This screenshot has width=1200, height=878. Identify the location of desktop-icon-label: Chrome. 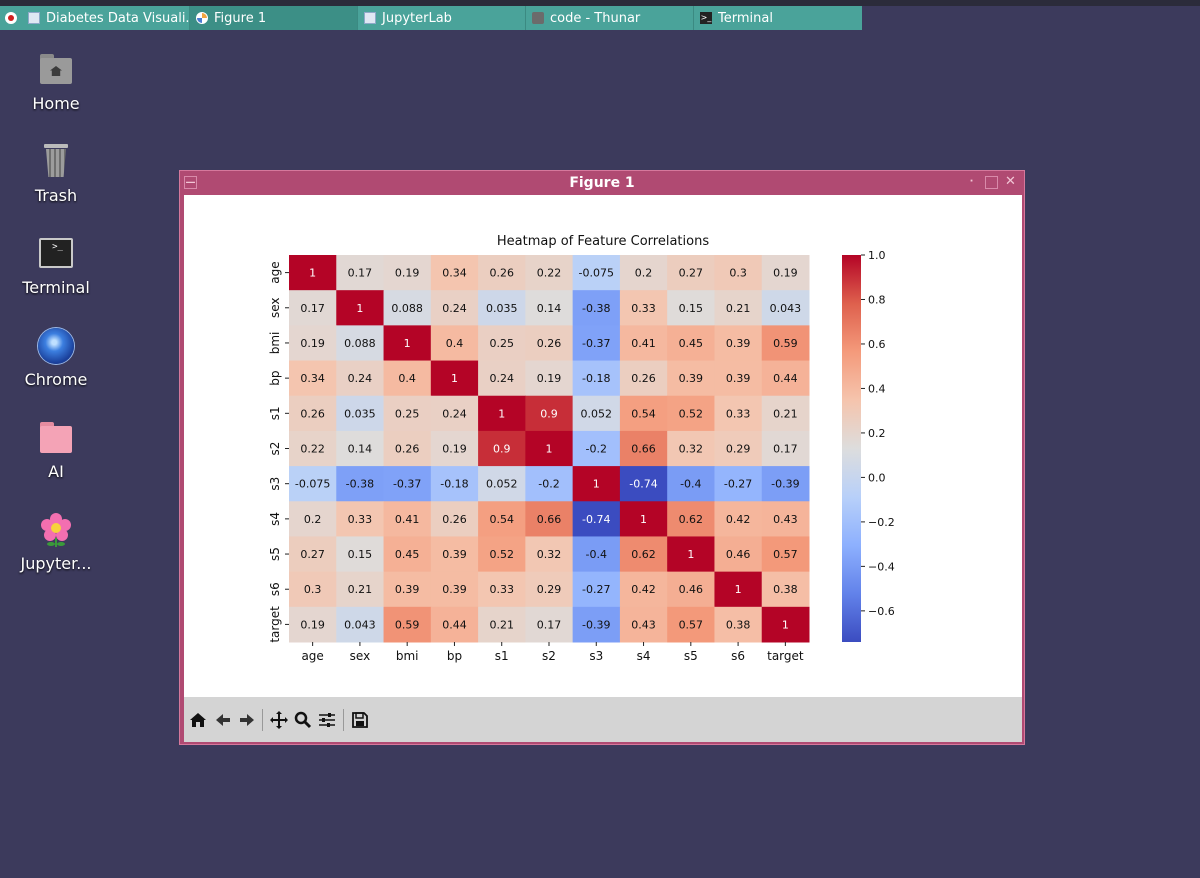
(56, 379).